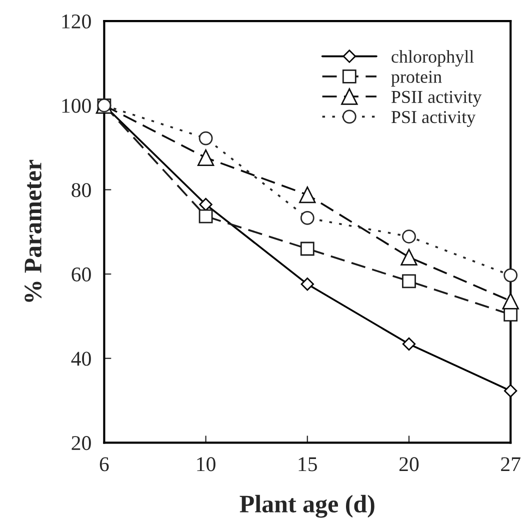 The height and width of the screenshot is (527, 521). What do you see at coordinates (76, 21) in the screenshot?
I see `y-tick-label: 120` at bounding box center [76, 21].